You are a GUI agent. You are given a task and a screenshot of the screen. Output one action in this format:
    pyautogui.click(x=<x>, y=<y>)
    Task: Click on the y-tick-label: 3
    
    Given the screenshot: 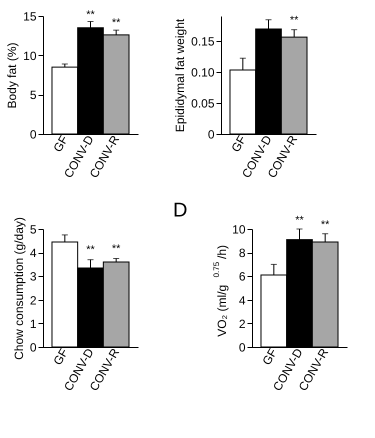 What is the action you would take?
    pyautogui.click(x=33, y=277)
    